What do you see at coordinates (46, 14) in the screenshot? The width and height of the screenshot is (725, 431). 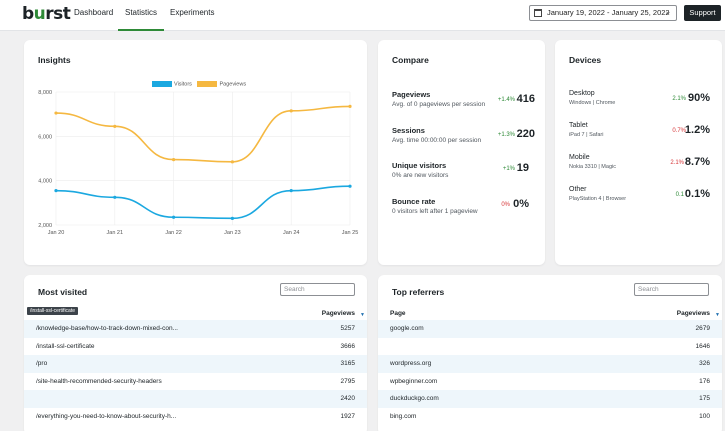 I see `burst-logo: burst` at bounding box center [46, 14].